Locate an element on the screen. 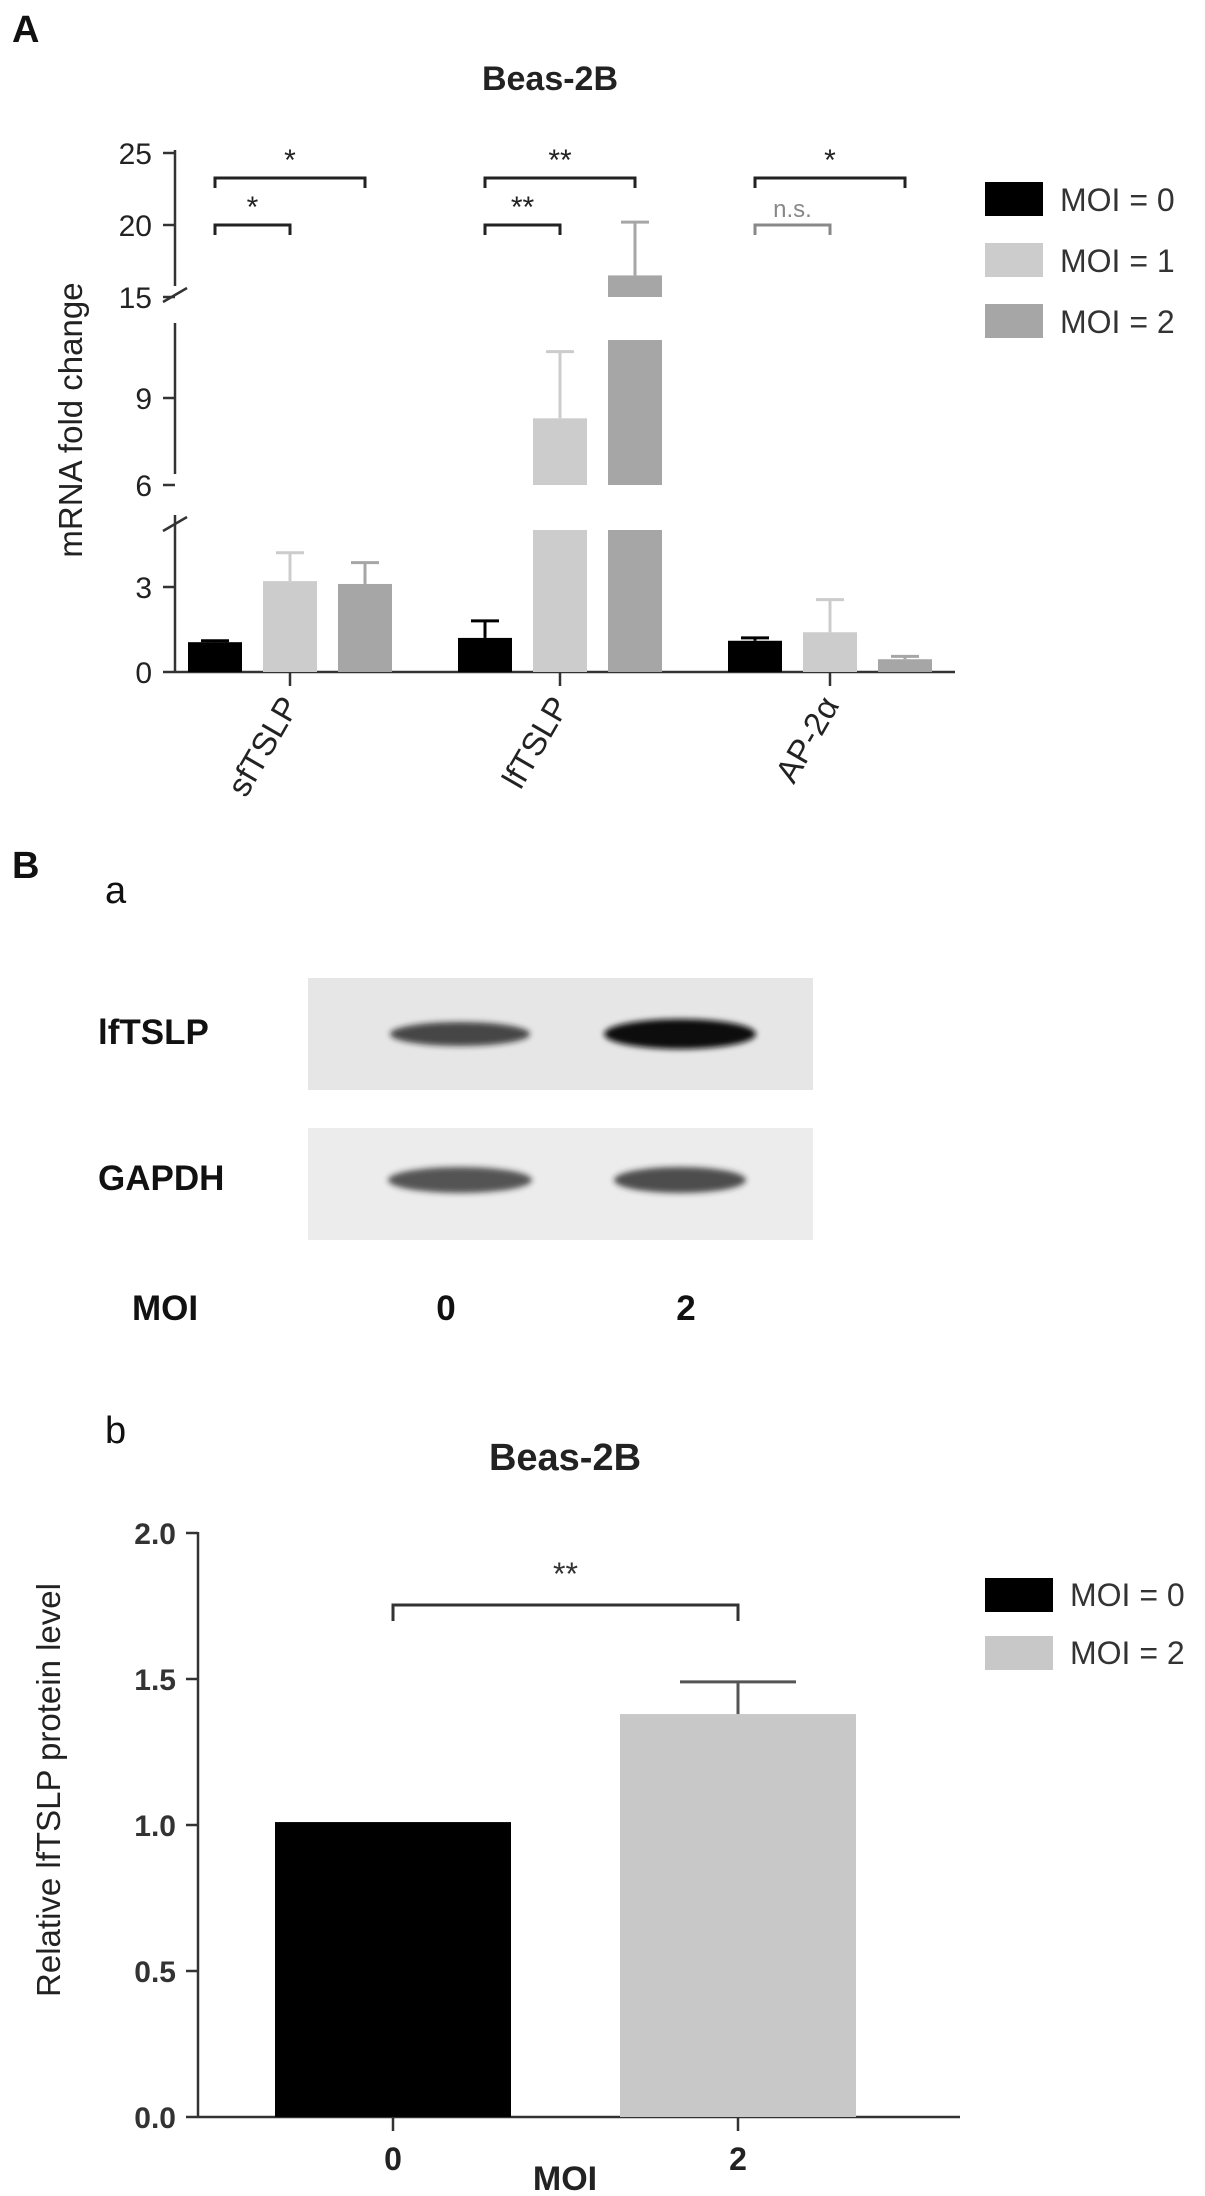 The height and width of the screenshot is (2196, 1205). y-tick-label: 3 is located at coordinates (143, 588).